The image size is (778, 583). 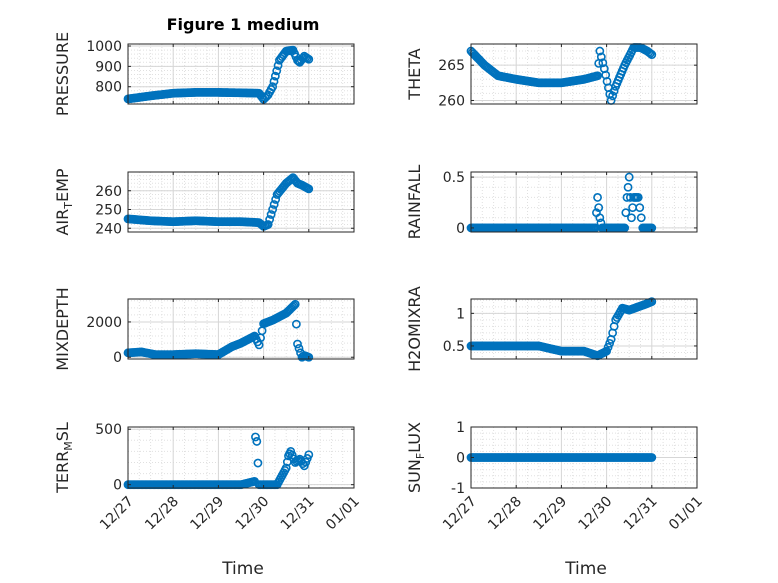 I want to click on y-axis-label: RAINFALL, so click(x=414, y=202).